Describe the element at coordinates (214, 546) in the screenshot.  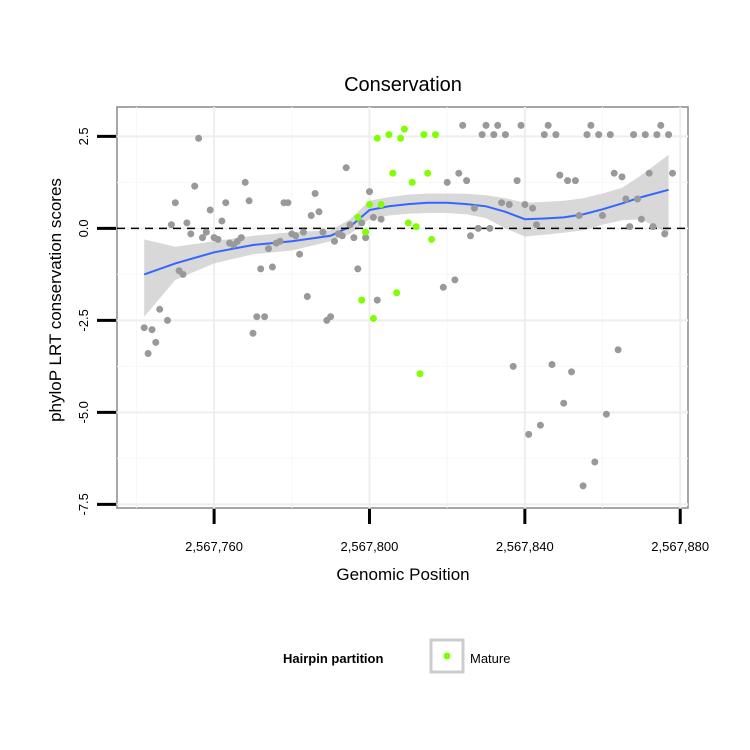
I see `x-tick-label: 2,567,760` at that location.